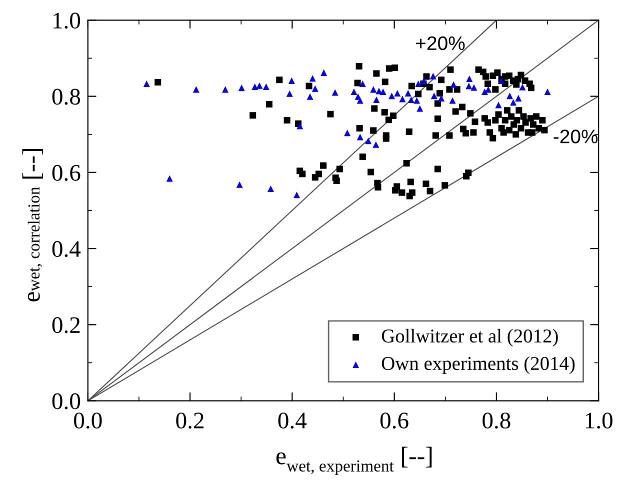 The image size is (619, 480). Describe the element at coordinates (292, 420) in the screenshot. I see `x-tick-label: 0.4` at that location.